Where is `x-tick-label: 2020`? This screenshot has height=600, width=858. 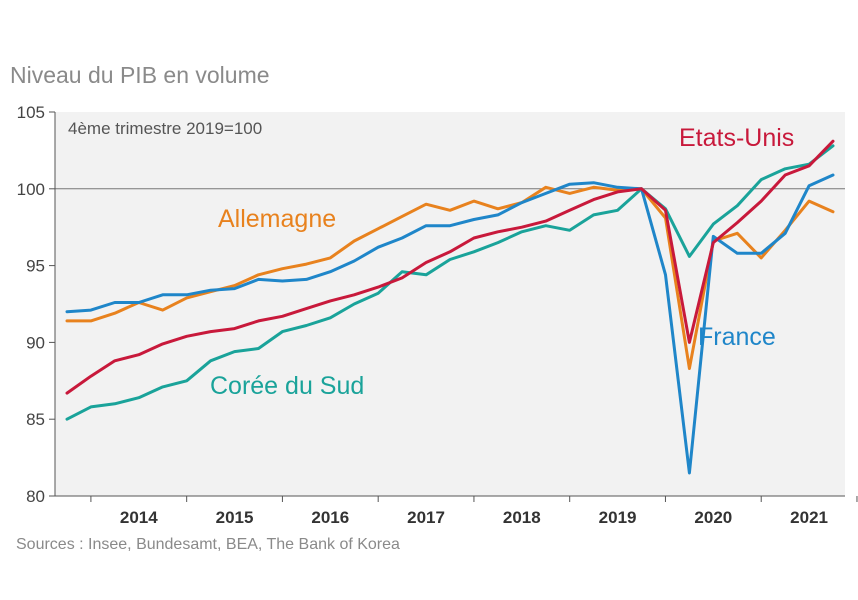
x-tick-label: 2020 is located at coordinates (713, 517).